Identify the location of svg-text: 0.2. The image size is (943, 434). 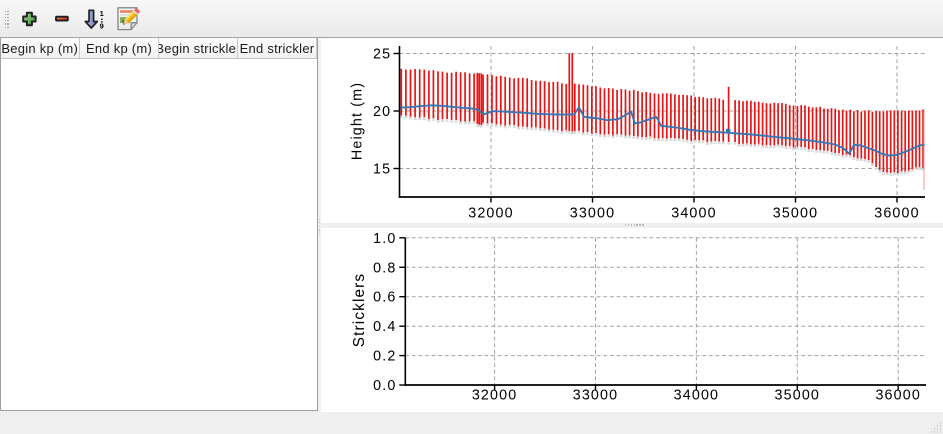
(384, 357).